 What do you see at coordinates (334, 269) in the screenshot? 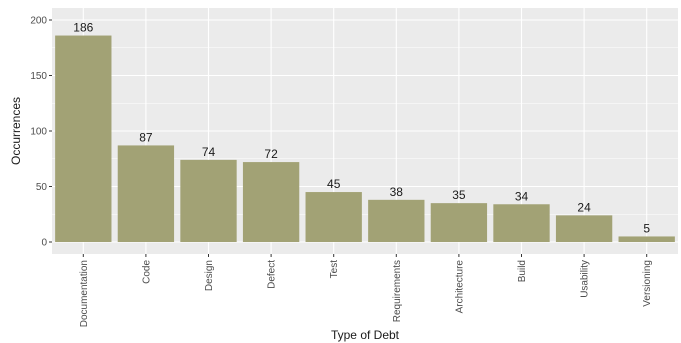
I see `x-tick-label: Test` at bounding box center [334, 269].